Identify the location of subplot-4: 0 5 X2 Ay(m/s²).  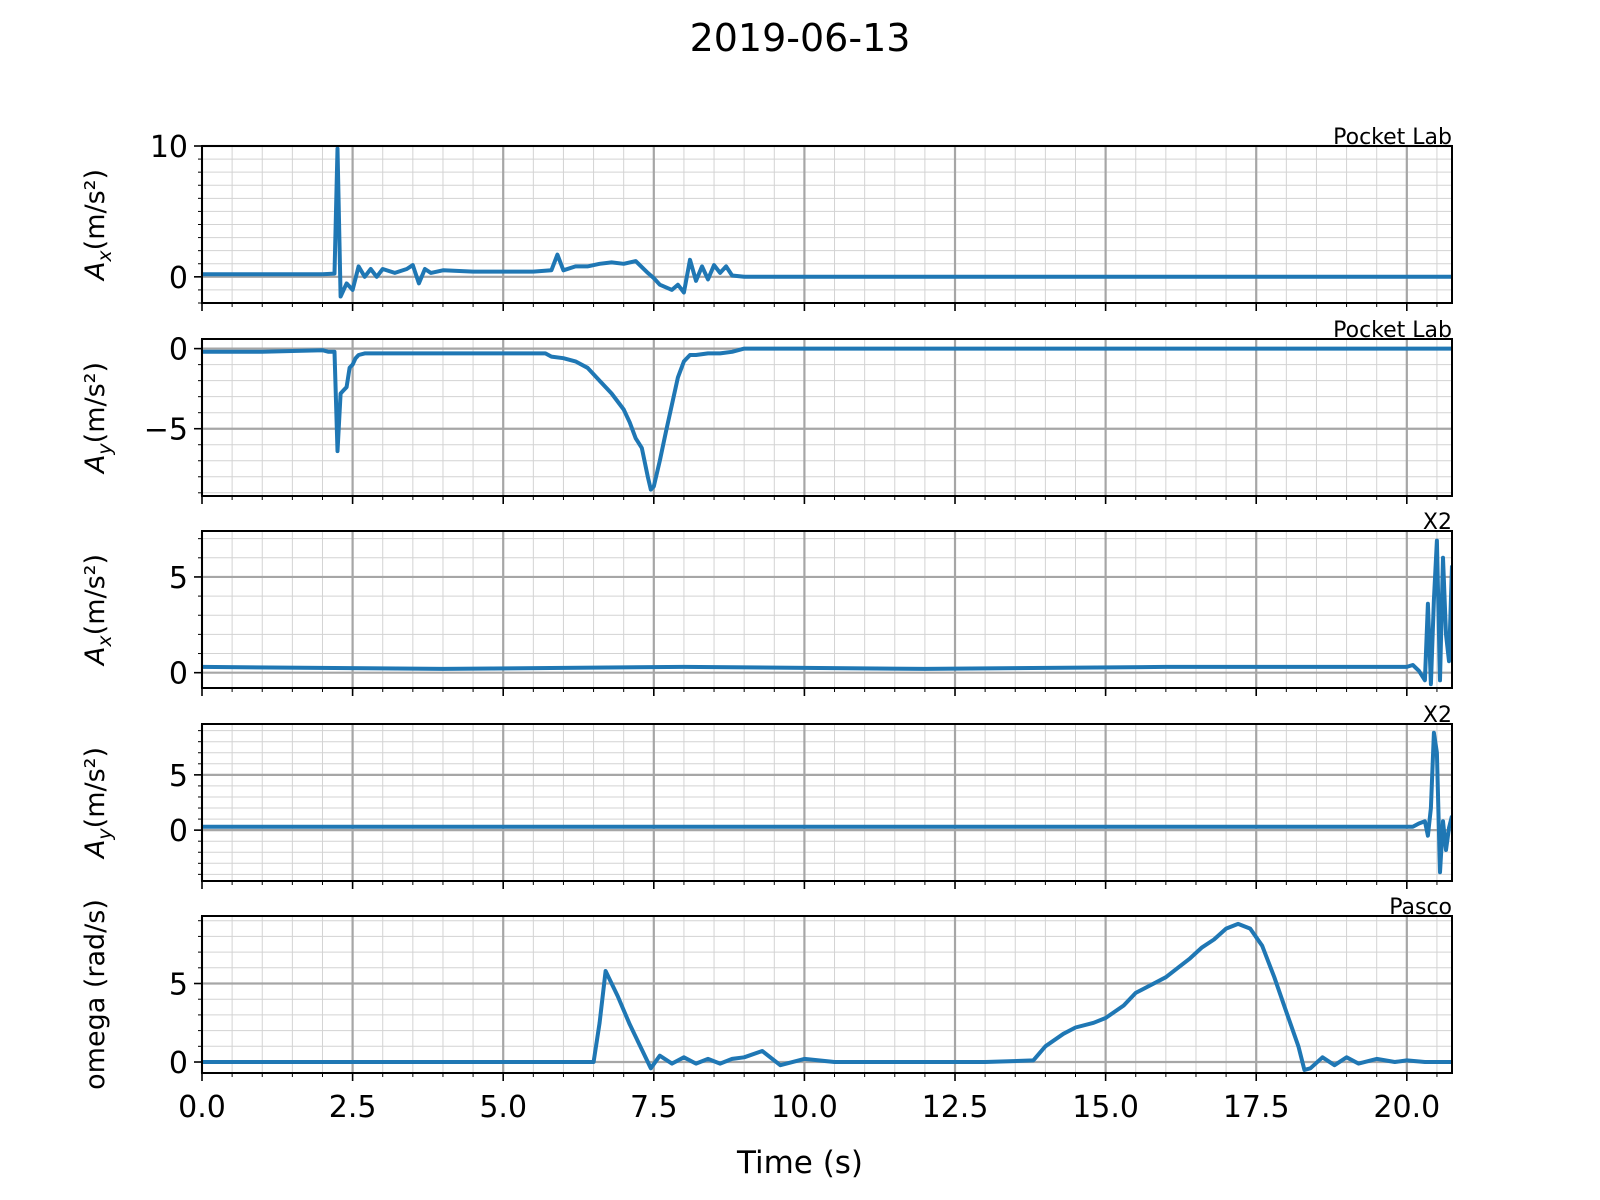
(766, 796).